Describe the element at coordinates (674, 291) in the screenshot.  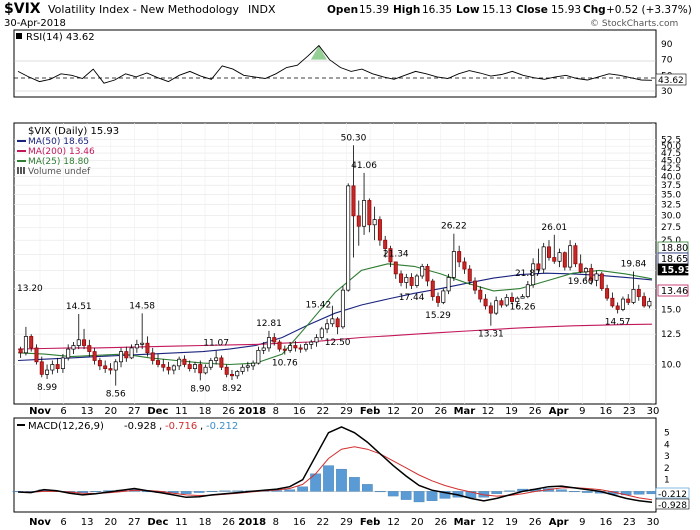
I see `price-tag-text: 13.46` at that location.